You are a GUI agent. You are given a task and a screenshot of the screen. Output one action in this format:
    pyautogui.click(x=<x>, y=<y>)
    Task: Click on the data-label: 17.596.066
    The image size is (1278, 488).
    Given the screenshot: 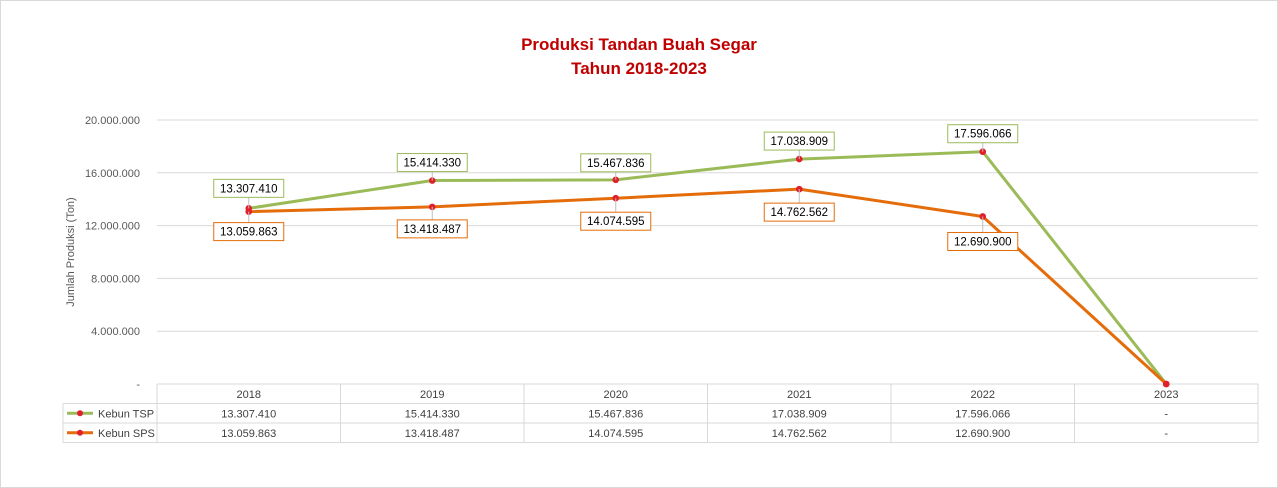 What is the action you would take?
    pyautogui.click(x=983, y=135)
    